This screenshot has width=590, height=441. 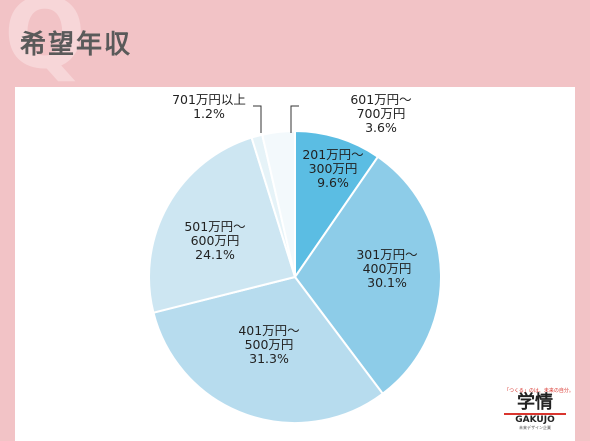 I want to click on slice-label: 501万円〜 600万円 24.1%, so click(x=214, y=240).